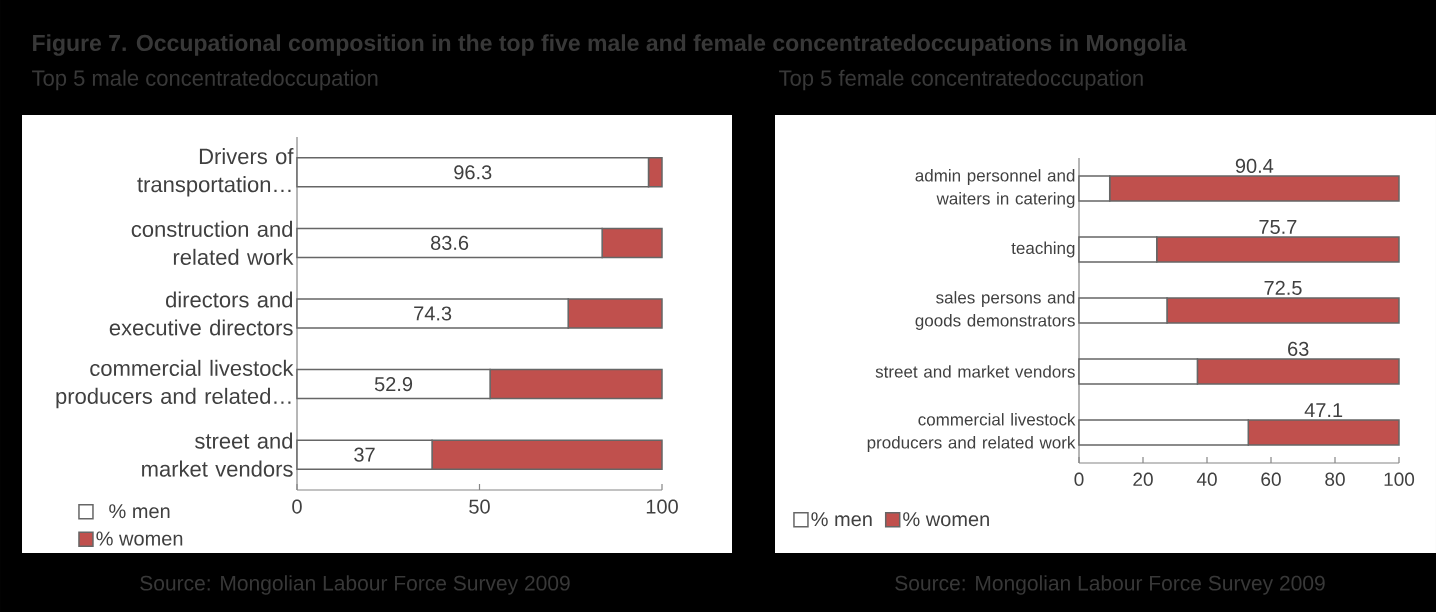 This screenshot has height=612, width=1436. Describe the element at coordinates (1298, 348) in the screenshot. I see `data-label: 63` at that location.